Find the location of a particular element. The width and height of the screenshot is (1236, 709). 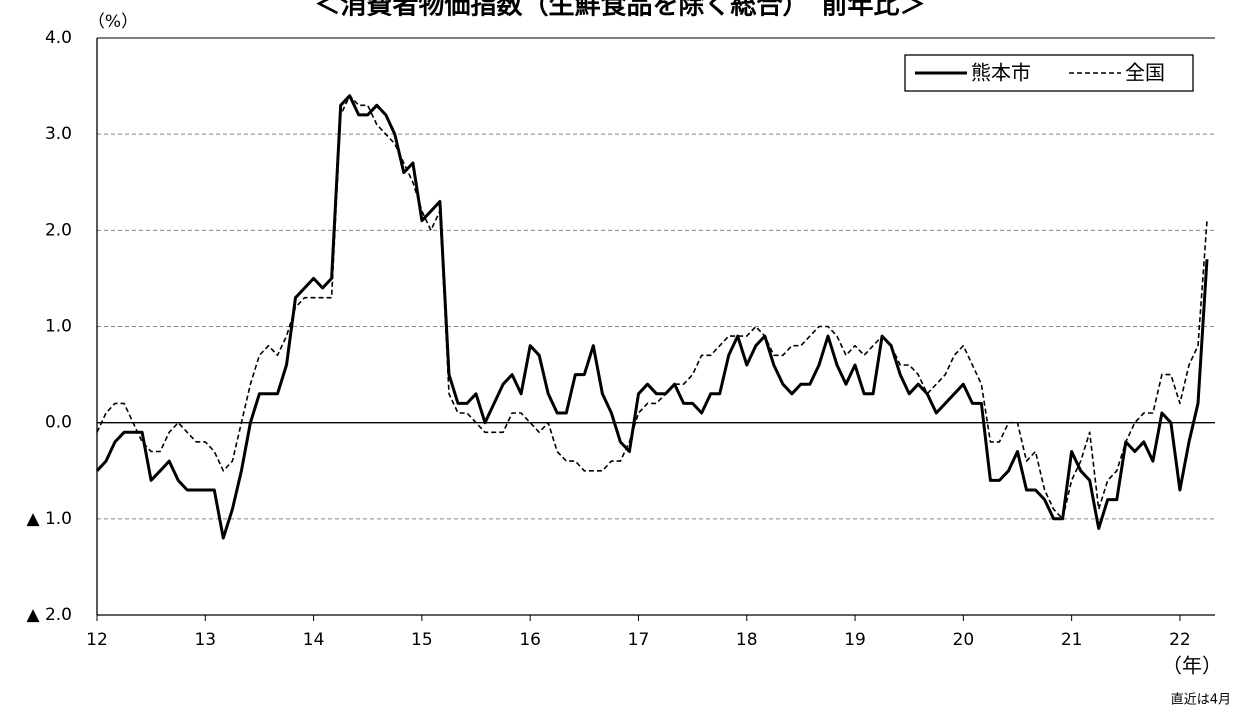

note: 直近は4月 is located at coordinates (1201, 700).